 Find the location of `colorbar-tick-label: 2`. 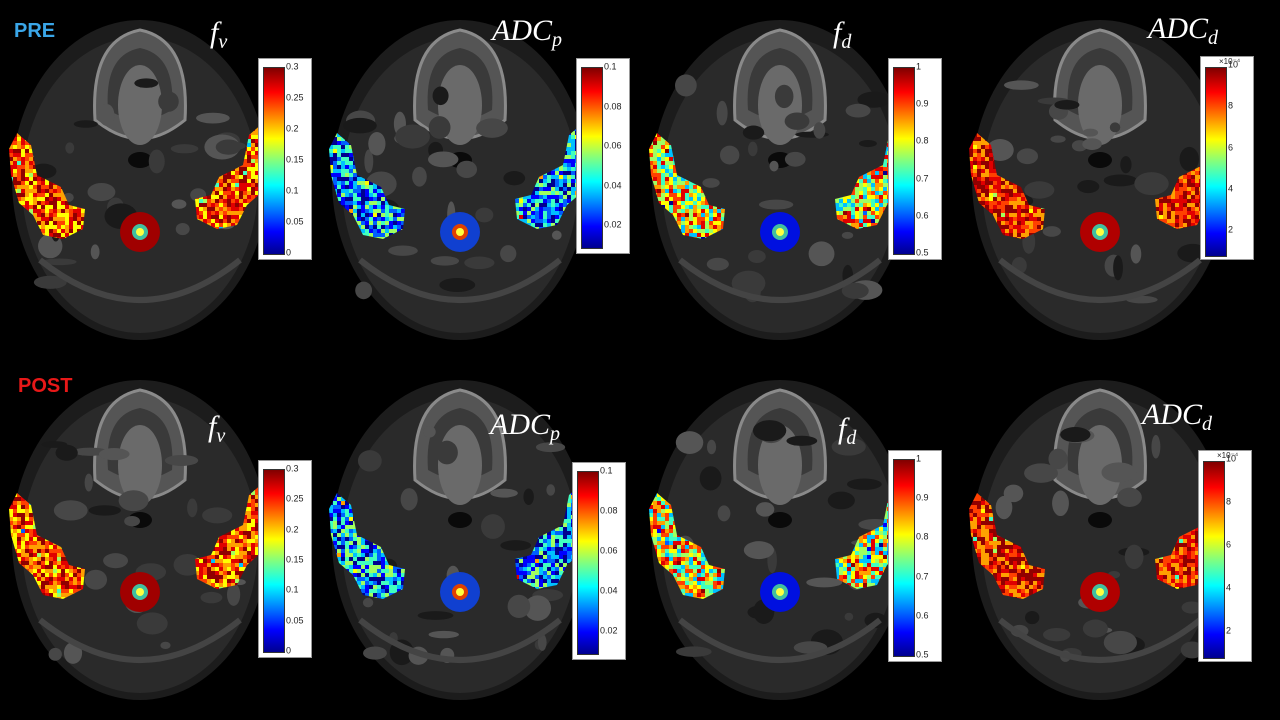

colorbar-tick-label: 2 is located at coordinates (1229, 630).